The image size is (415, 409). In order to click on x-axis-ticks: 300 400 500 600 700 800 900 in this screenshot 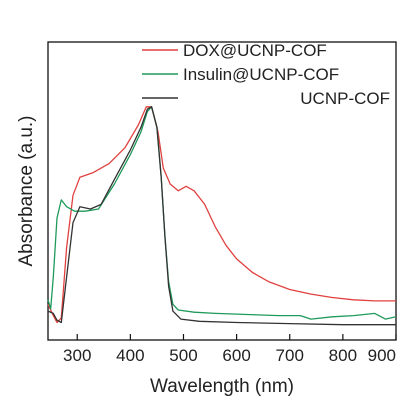, I will do `click(230, 349)`.